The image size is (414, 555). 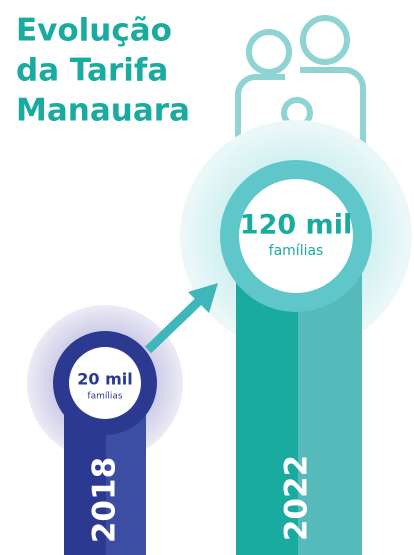 What do you see at coordinates (104, 379) in the screenshot?
I see `amount: 20 mil` at bounding box center [104, 379].